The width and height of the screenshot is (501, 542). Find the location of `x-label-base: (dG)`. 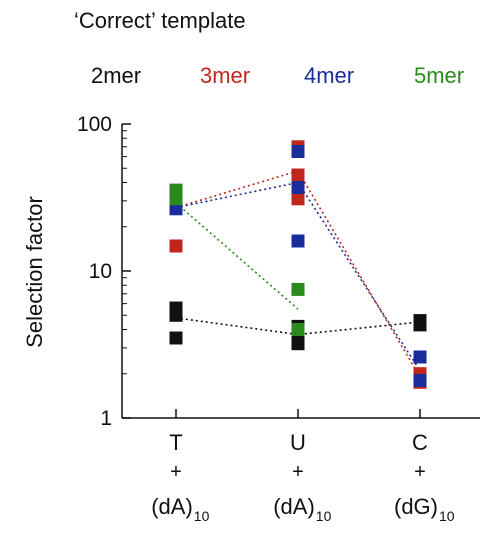

x-label-base: (dG) is located at coordinates (416, 506).